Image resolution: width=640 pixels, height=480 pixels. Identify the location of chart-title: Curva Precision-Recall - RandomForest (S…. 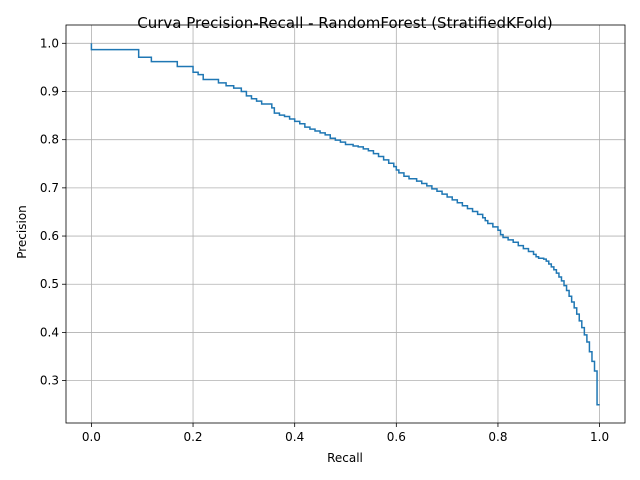
(344, 23).